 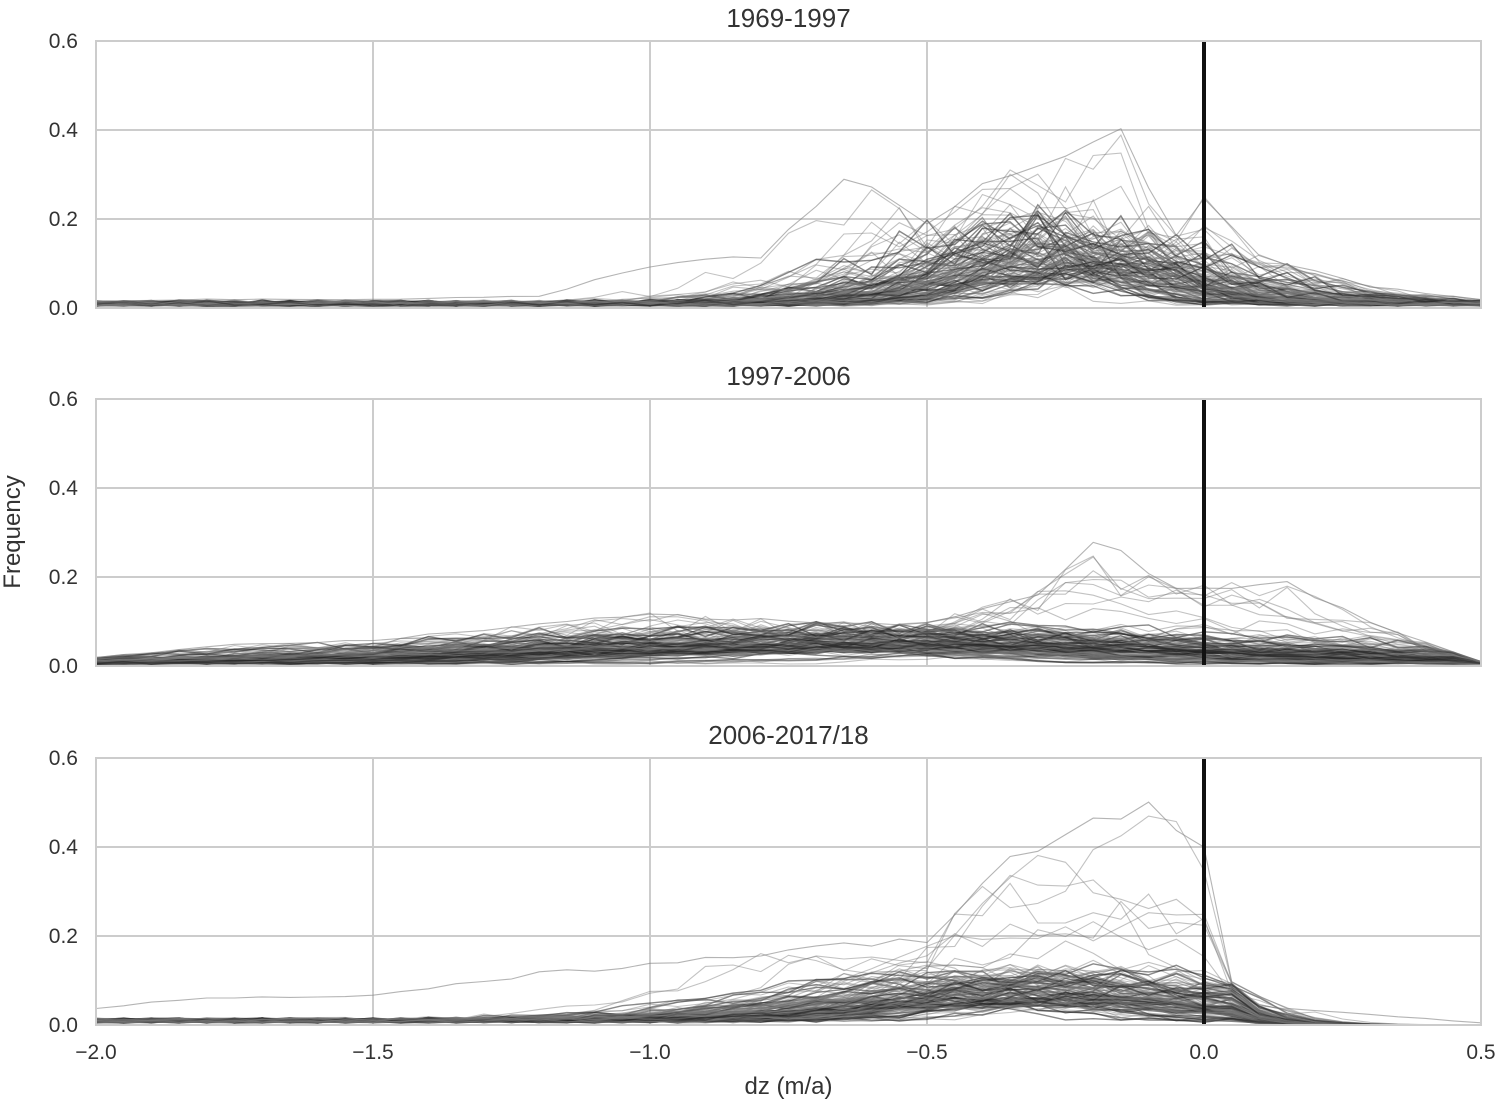 What do you see at coordinates (1203, 1052) in the screenshot?
I see `xtick-label: 0.0` at bounding box center [1203, 1052].